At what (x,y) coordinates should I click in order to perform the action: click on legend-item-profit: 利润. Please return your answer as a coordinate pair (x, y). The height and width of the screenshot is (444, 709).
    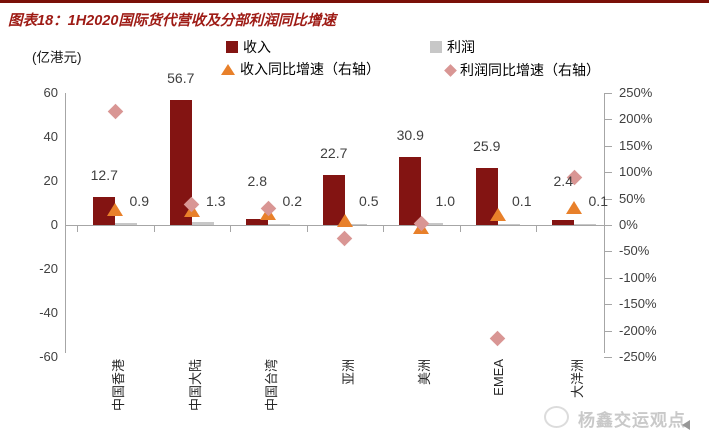
    Looking at the image, I should click on (452, 47).